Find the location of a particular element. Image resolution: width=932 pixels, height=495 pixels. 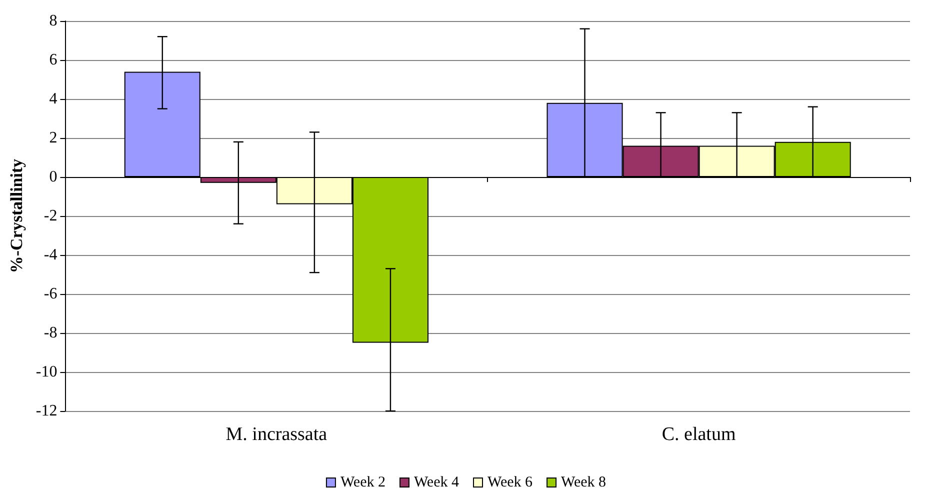

x-tick-label: C. elatum is located at coordinates (699, 434).